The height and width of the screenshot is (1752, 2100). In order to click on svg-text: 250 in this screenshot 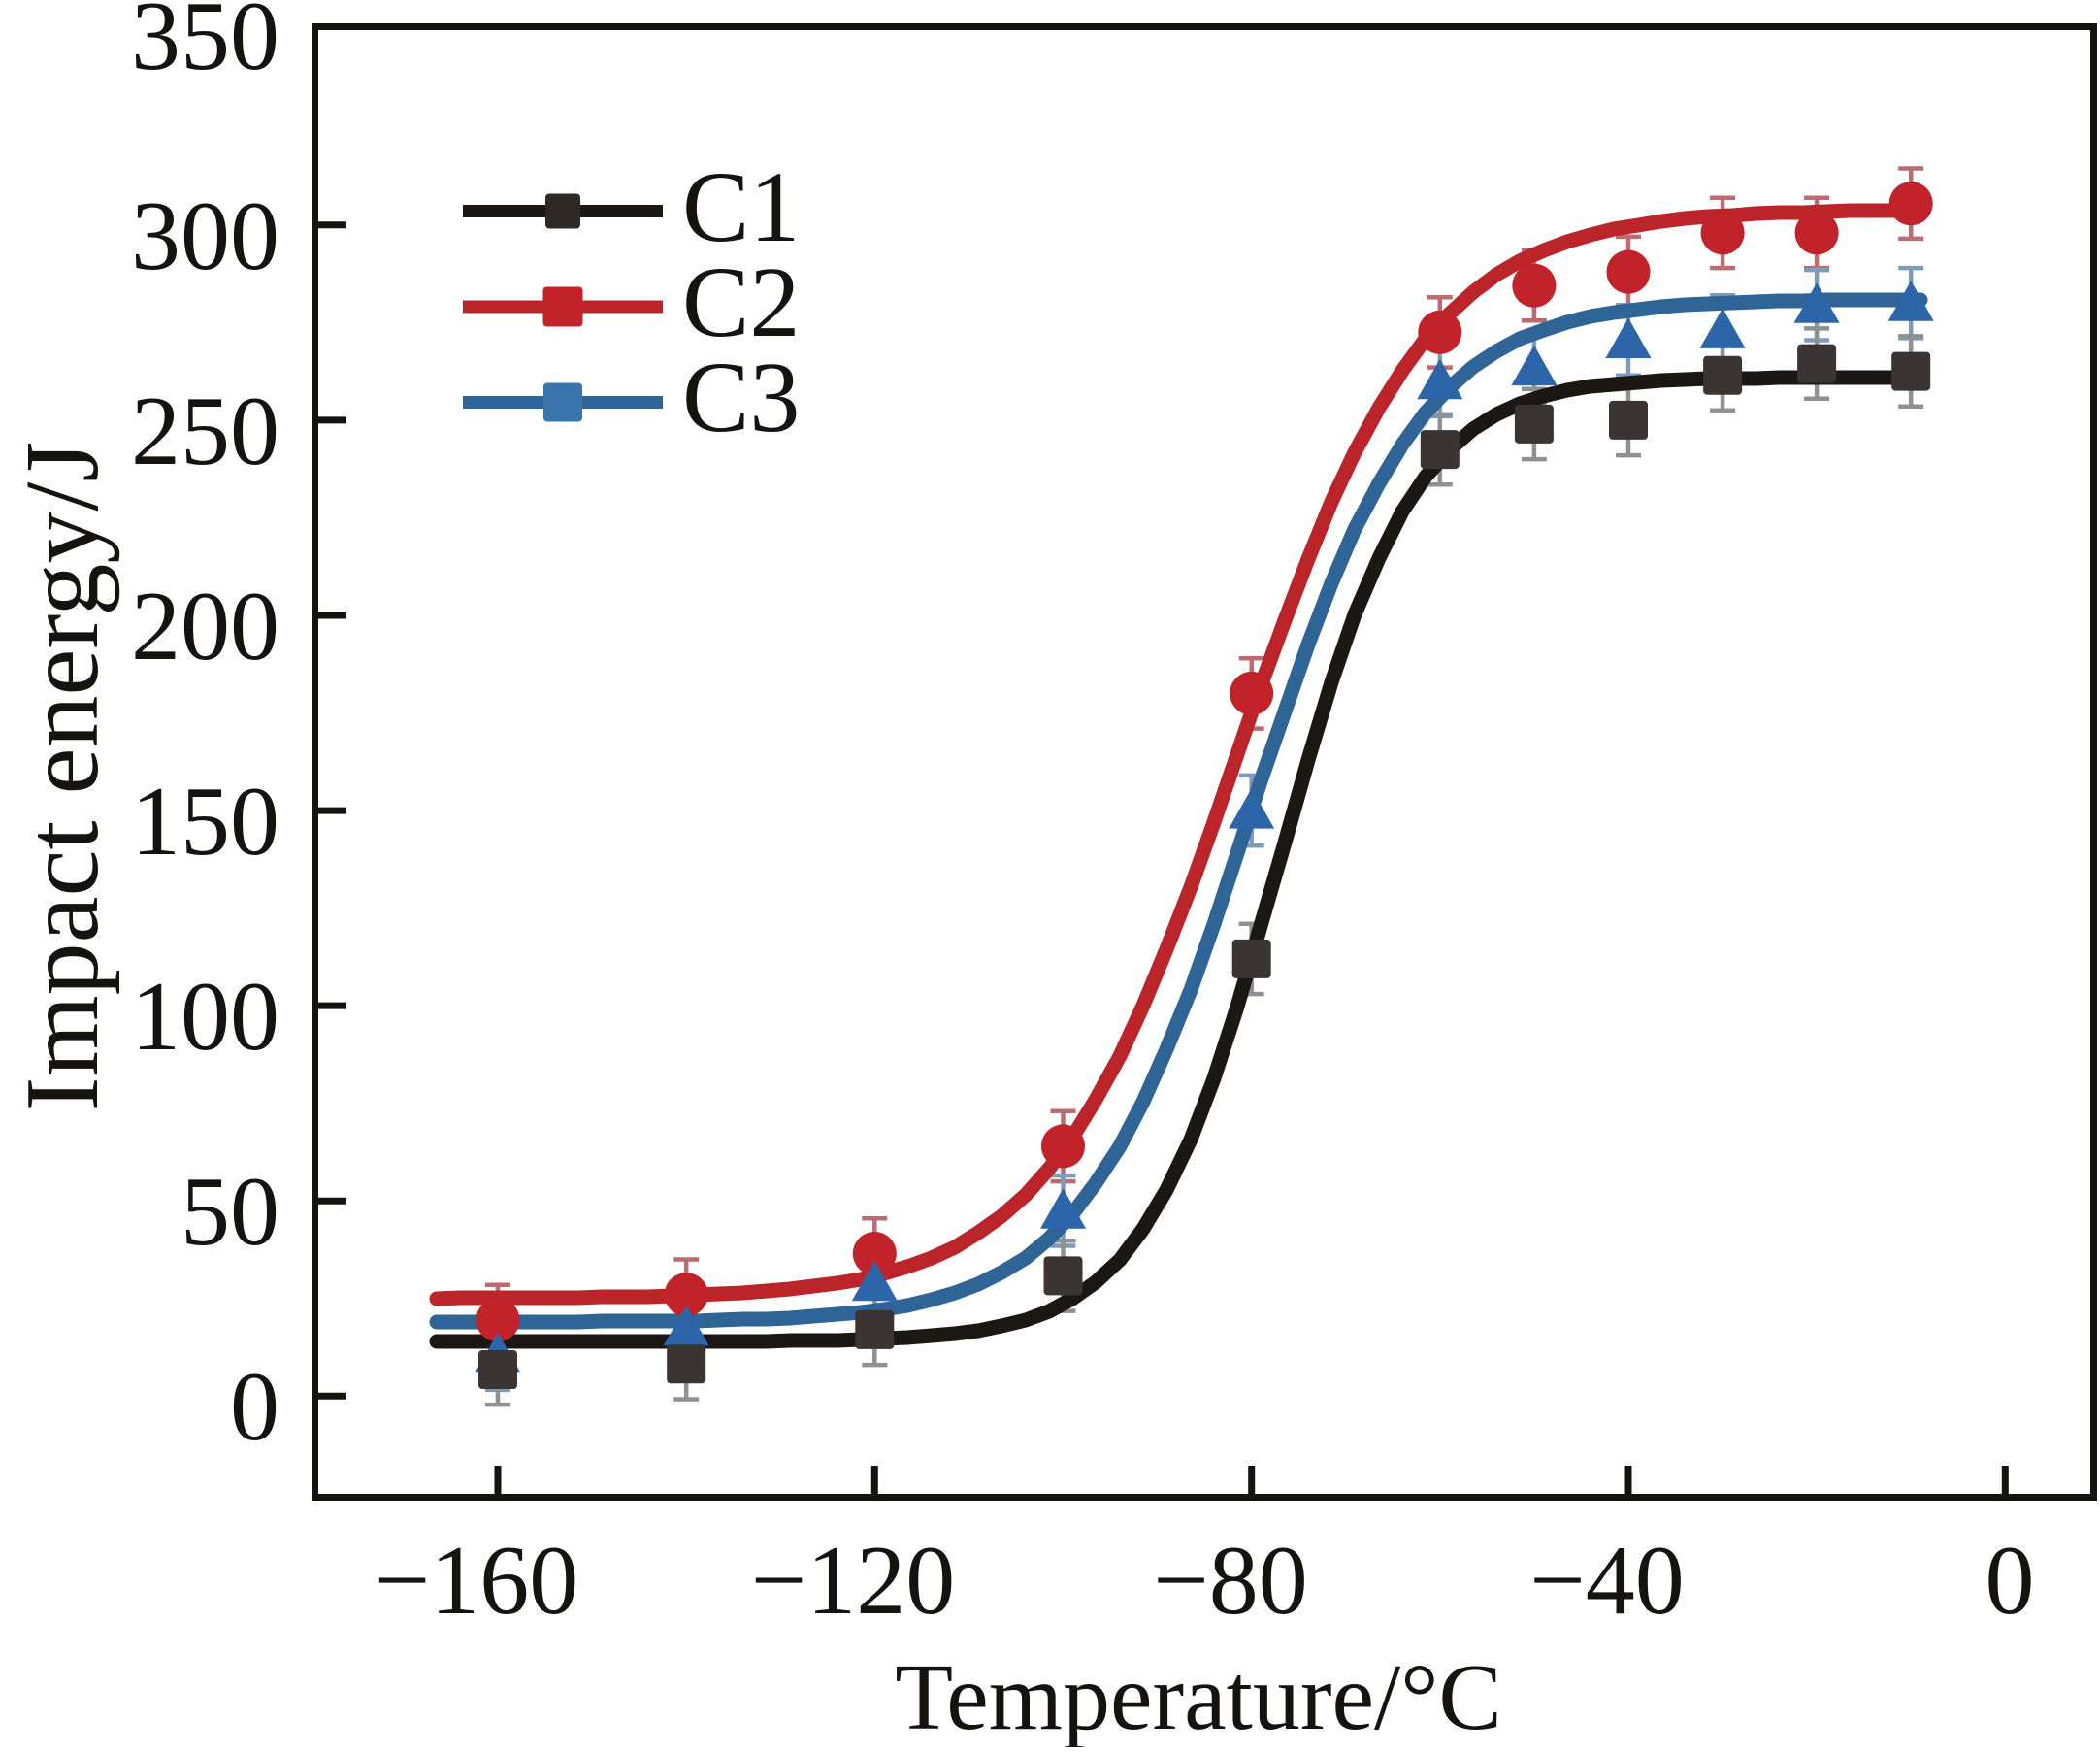, I will do `click(205, 431)`.